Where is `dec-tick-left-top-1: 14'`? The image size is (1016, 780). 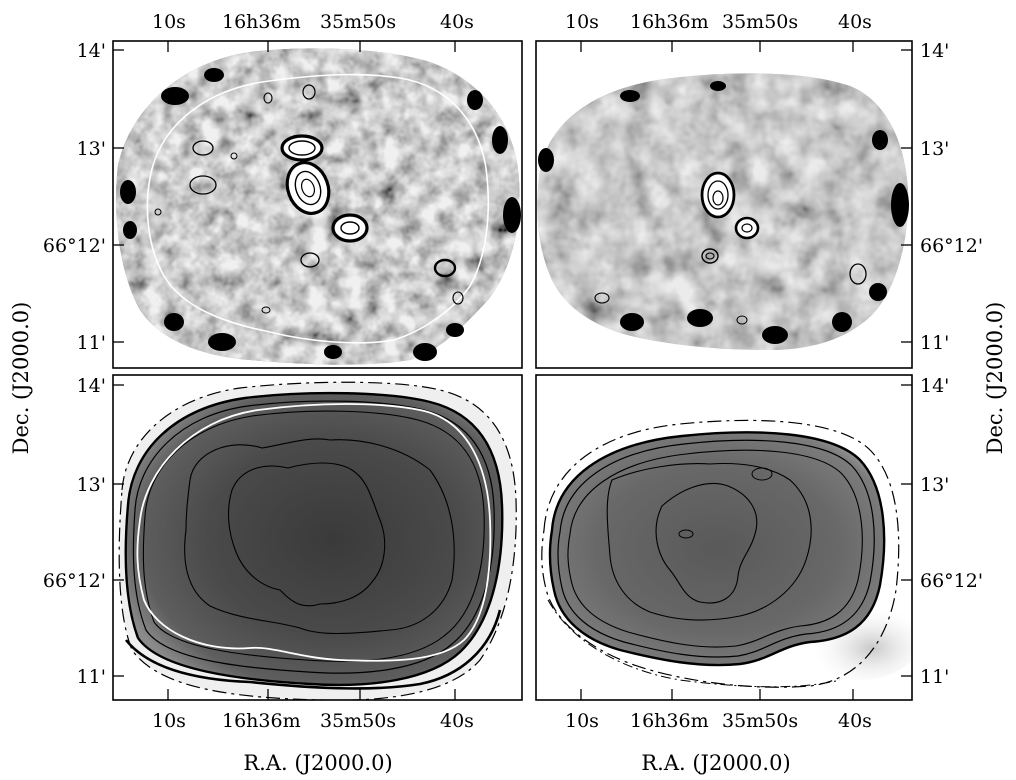
dec-tick-left-top-1: 14' is located at coordinates (91, 51).